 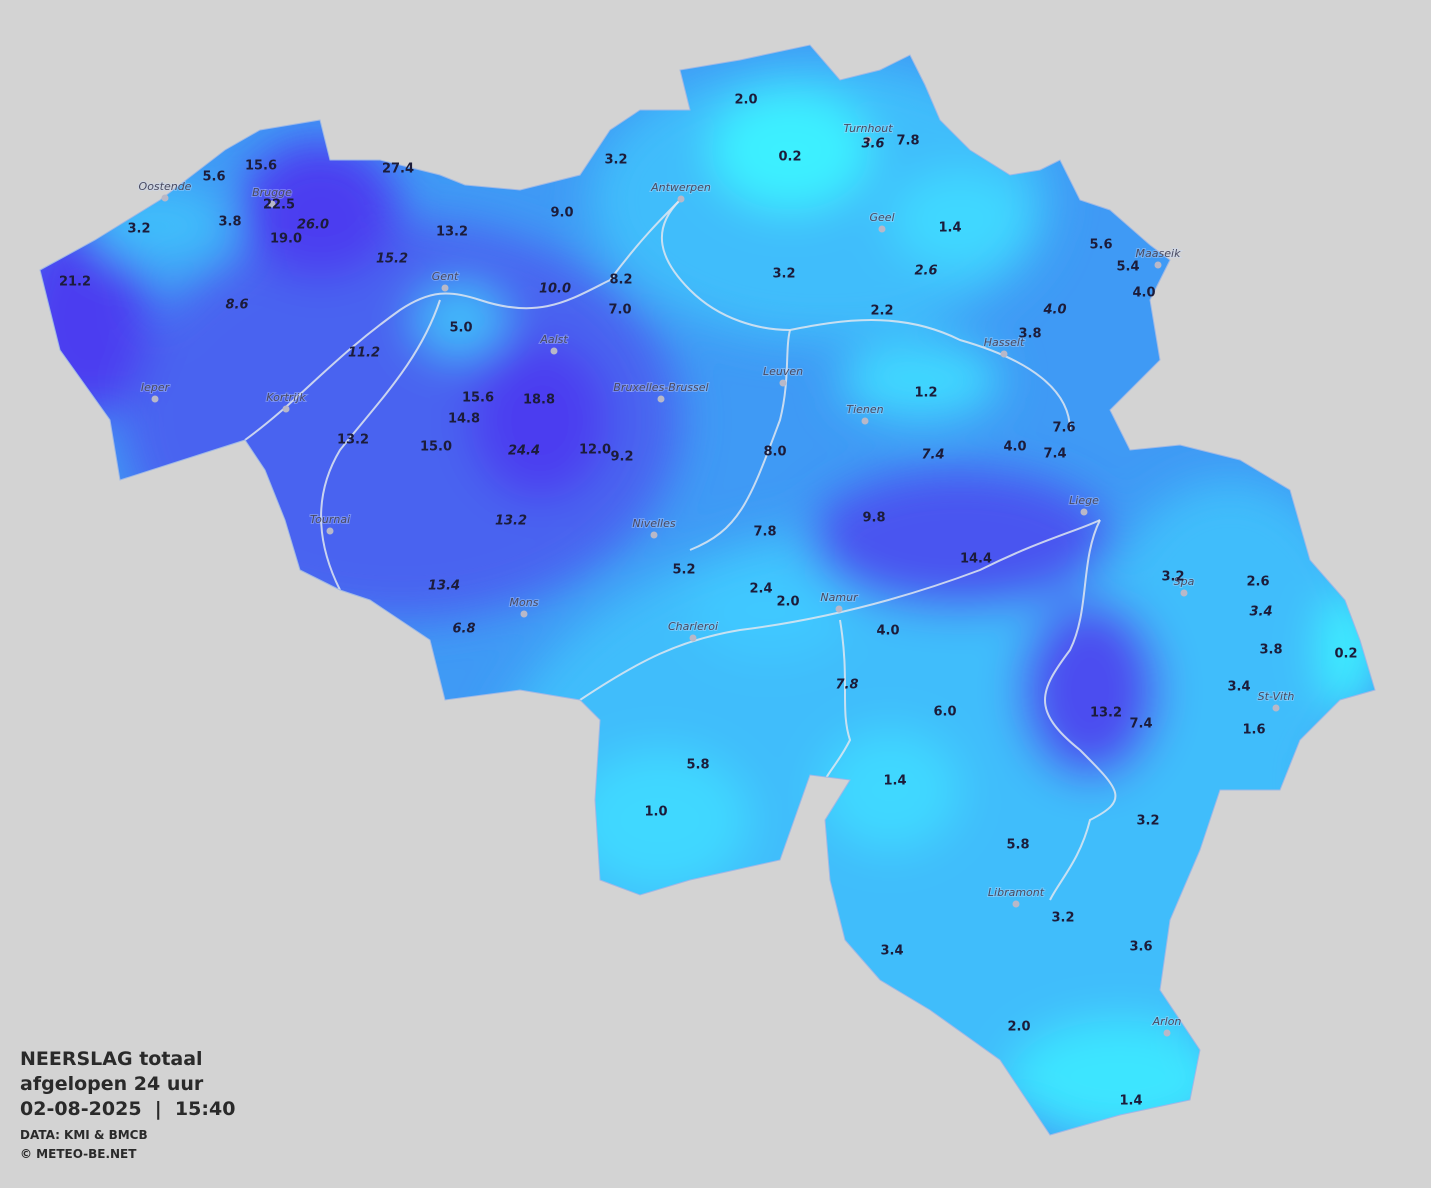 What do you see at coordinates (78, 1154) in the screenshot?
I see `credit: © METEO-BE.NET` at bounding box center [78, 1154].